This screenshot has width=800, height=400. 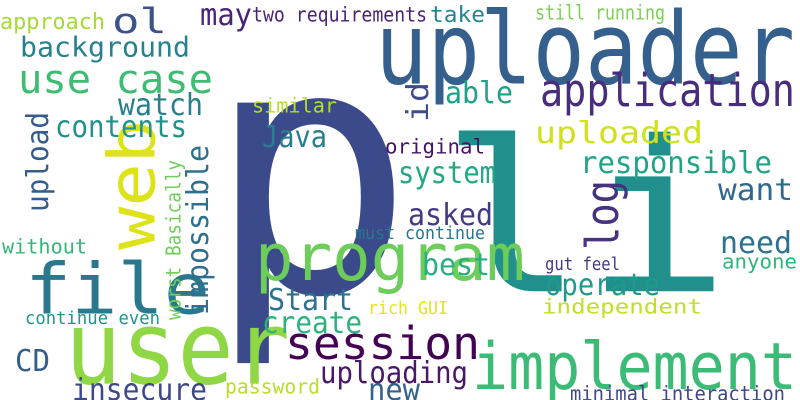 I want to click on word-insecure: insecure, so click(x=139, y=386).